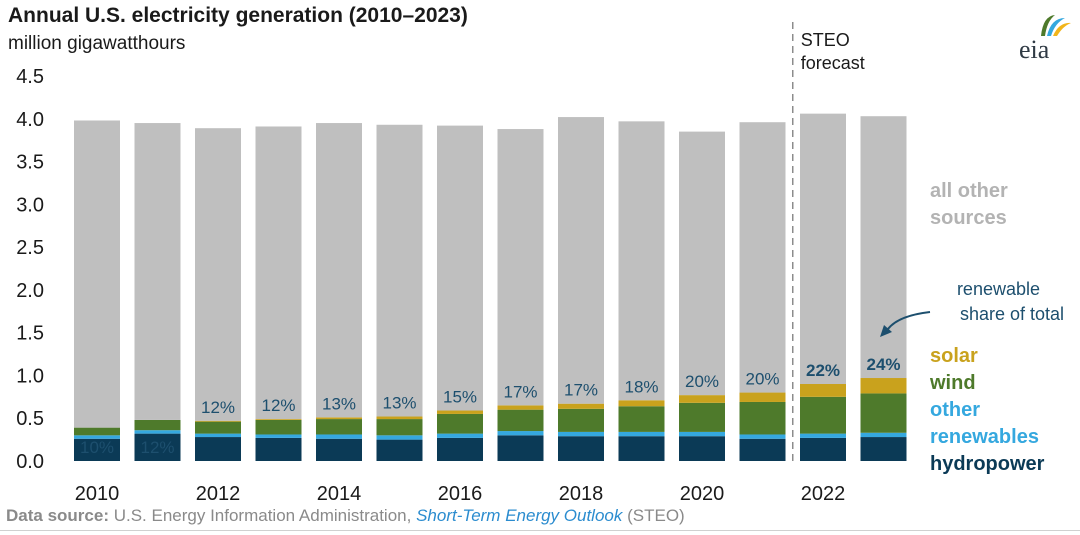  I want to click on y-tick-label: 3.5, so click(30, 163).